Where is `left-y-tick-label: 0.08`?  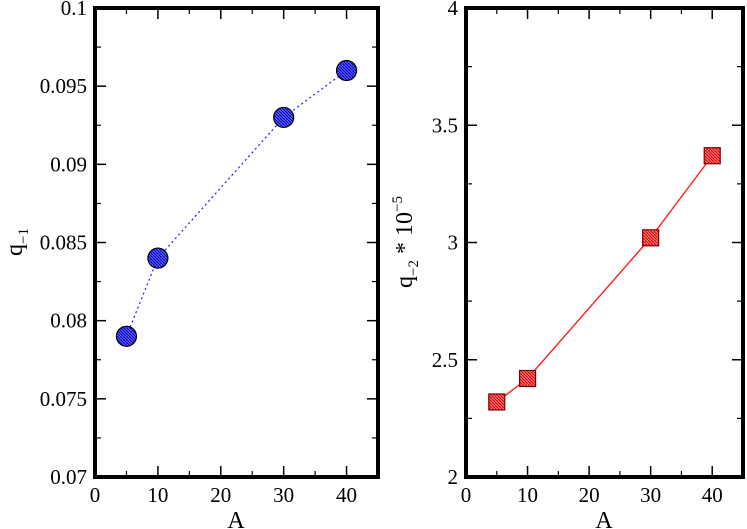
left-y-tick-label: 0.08 is located at coordinates (68, 321).